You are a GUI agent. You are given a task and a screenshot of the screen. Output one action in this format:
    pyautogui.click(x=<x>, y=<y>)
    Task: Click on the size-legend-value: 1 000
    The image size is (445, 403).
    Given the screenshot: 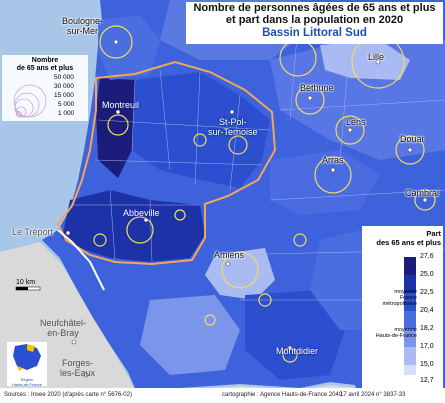 What is the action you would take?
    pyautogui.click(x=66, y=113)
    